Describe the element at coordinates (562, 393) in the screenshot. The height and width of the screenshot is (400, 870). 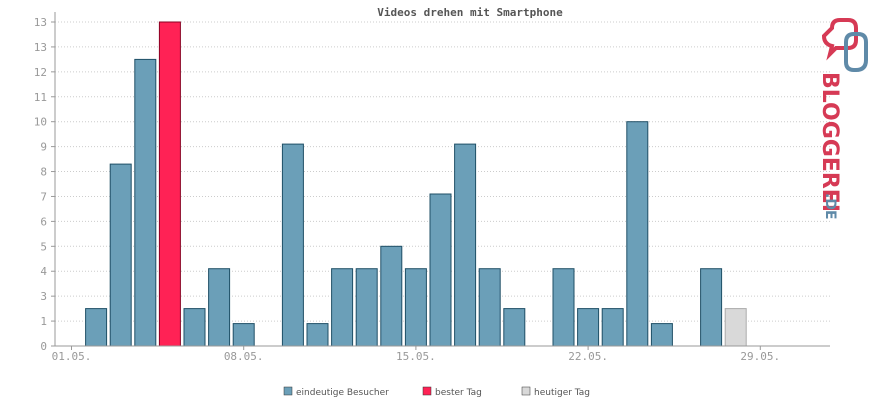
I see `legend-label-today: heutiger Tag` at that location.